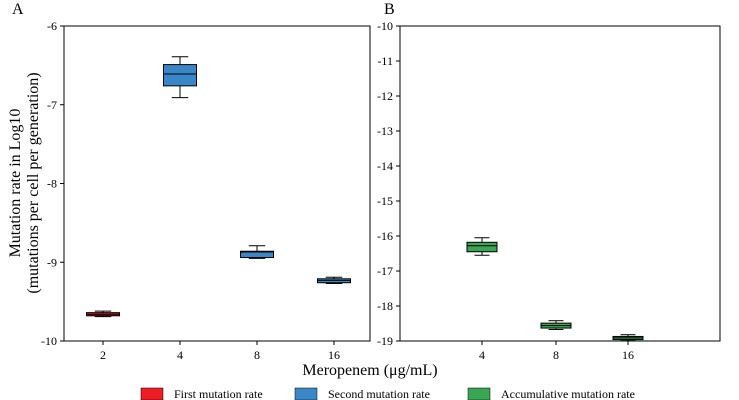 This screenshot has width=739, height=400. Describe the element at coordinates (334, 355) in the screenshot. I see `panel-a-xtick-label: 16` at that location.